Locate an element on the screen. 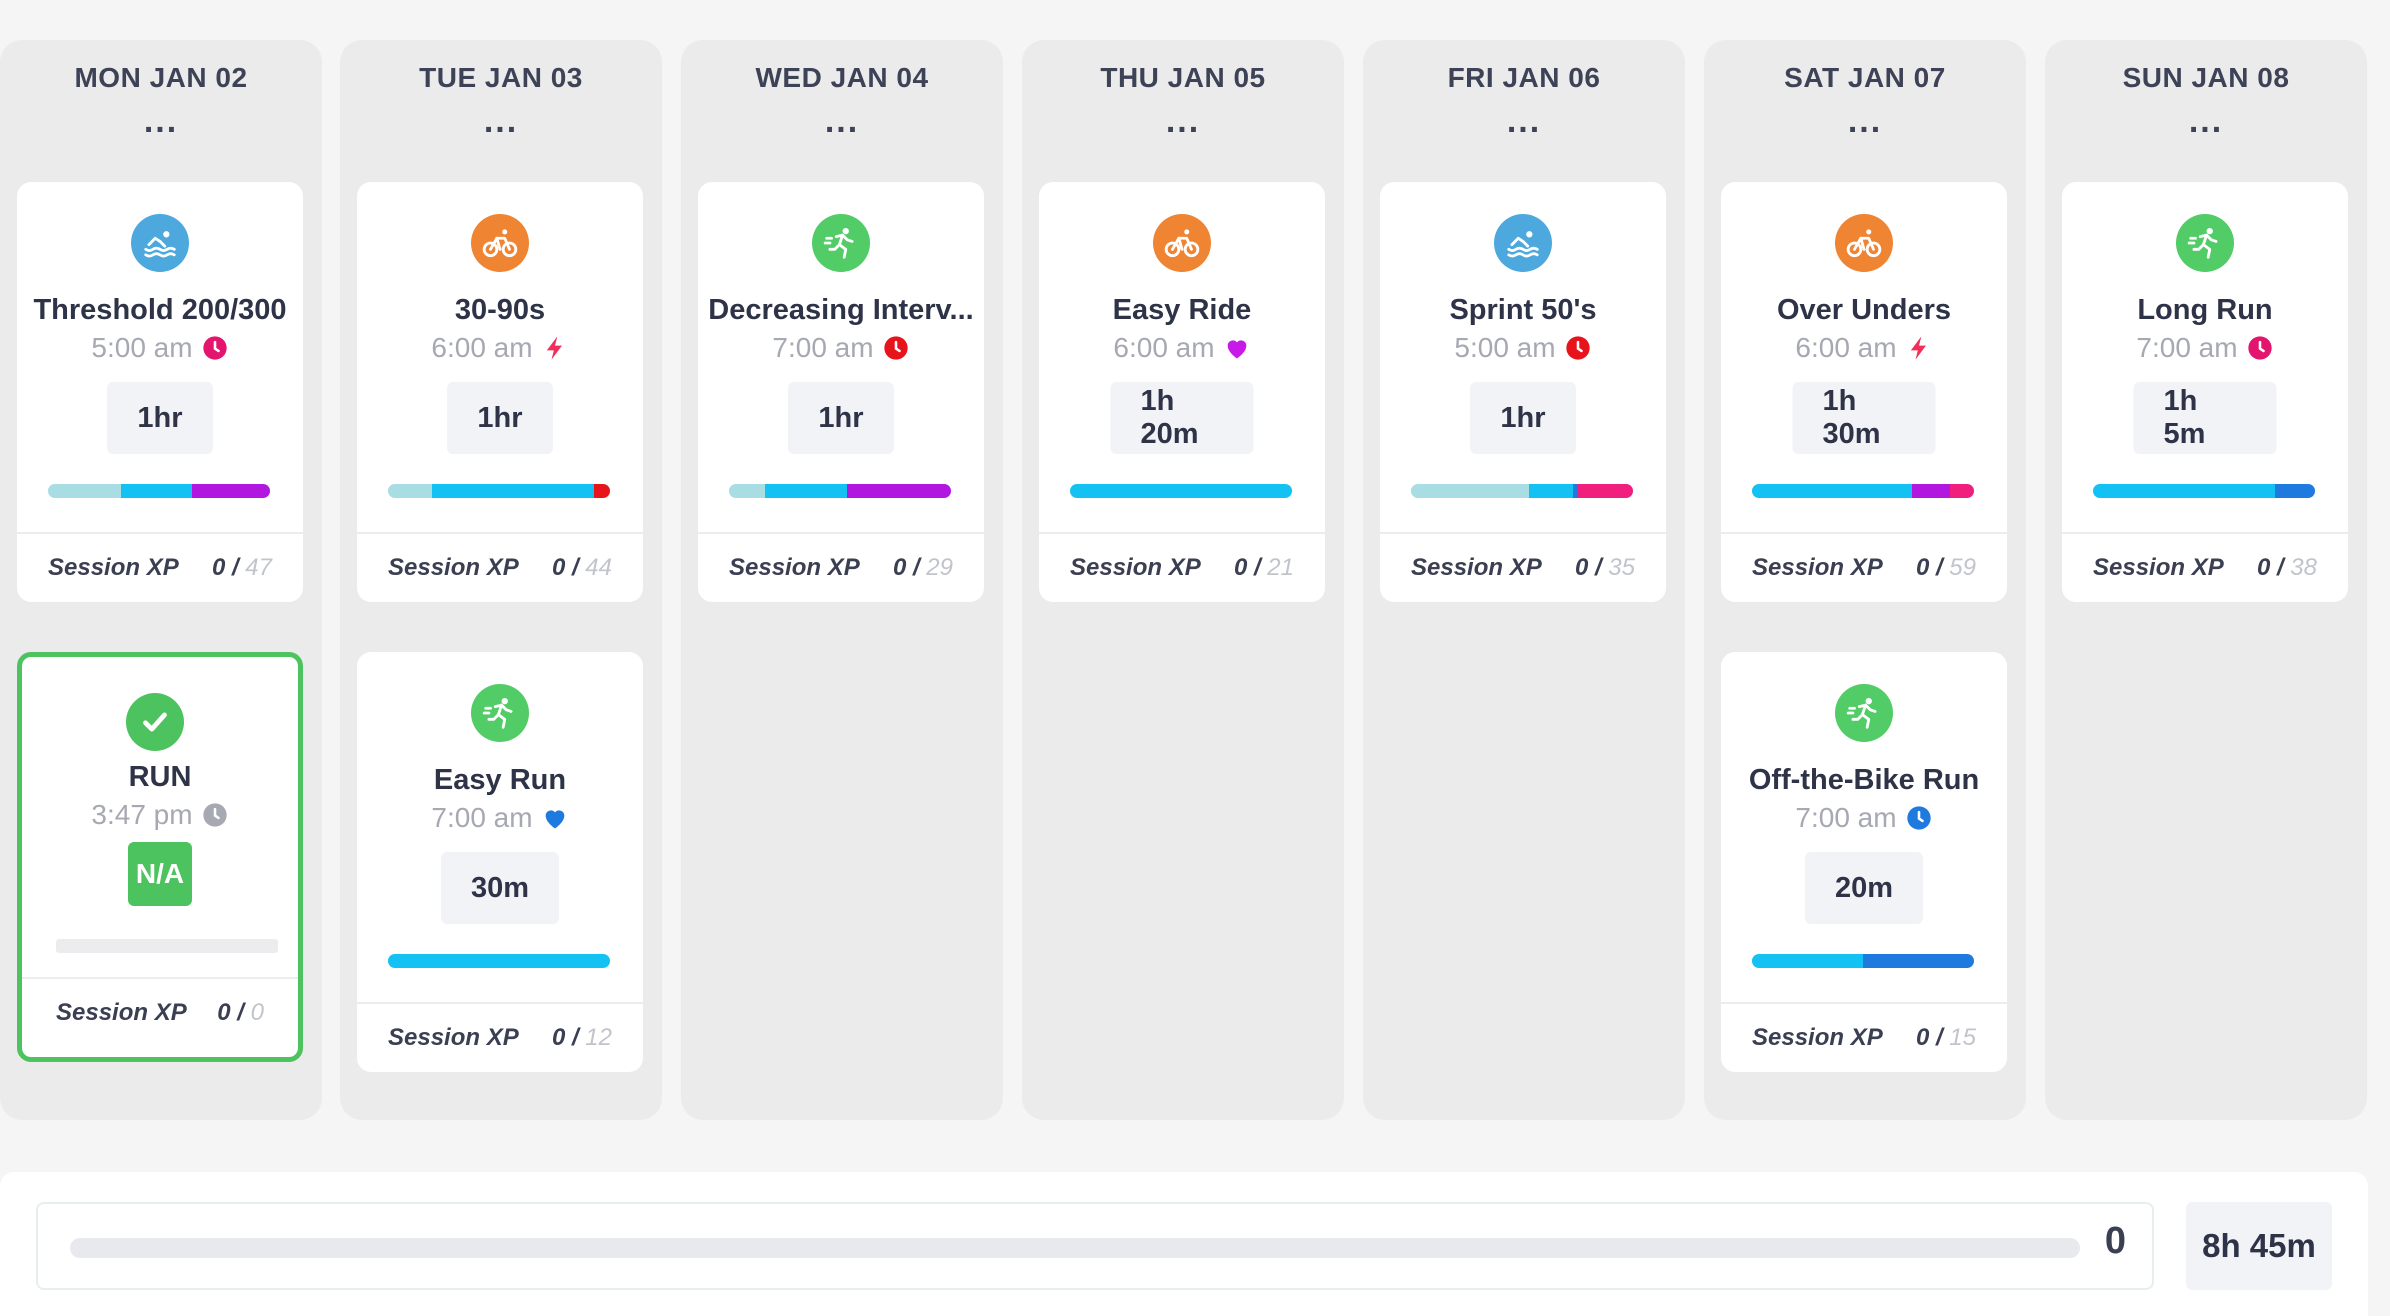 Image resolution: width=2390 pixels, height=1316 pixels. workout-card: Long Run 7:00 am 1h 5m Session XP 0 / 38 is located at coordinates (2205, 392).